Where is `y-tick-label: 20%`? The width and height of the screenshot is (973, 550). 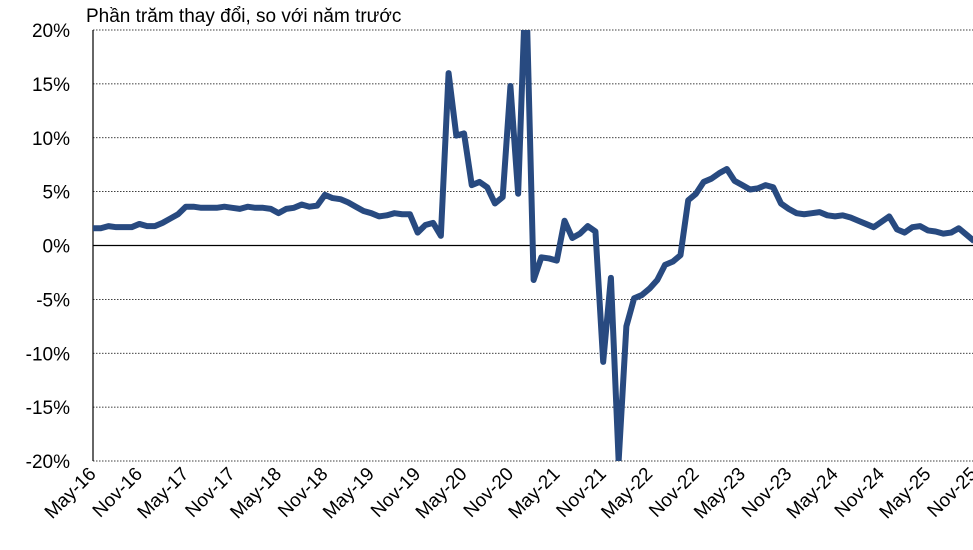 y-tick-label: 20% is located at coordinates (51, 31).